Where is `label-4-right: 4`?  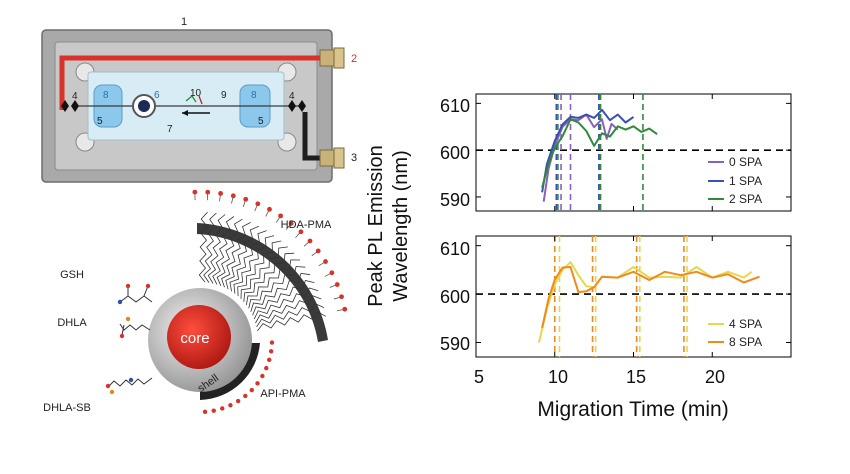 label-4-right: 4 is located at coordinates (292, 96).